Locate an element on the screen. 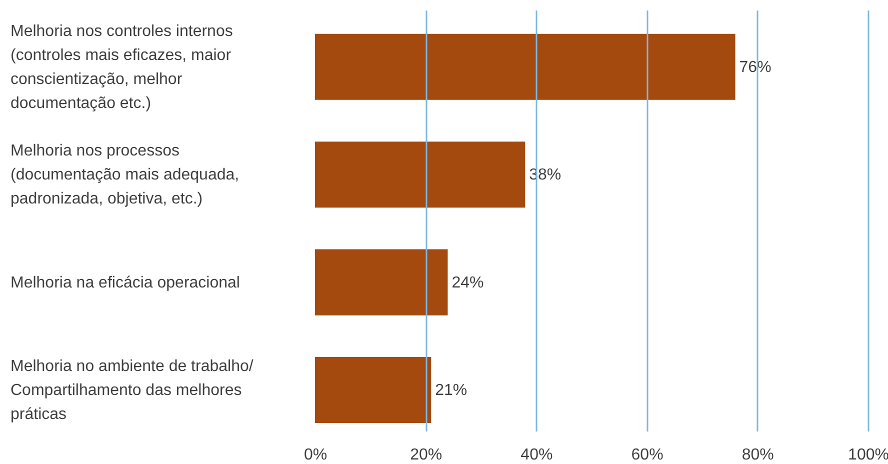  y-tick-label: Melhoria no ambiente de trabalho/ Compartilhamento das melhores práticas is located at coordinates (132, 391).